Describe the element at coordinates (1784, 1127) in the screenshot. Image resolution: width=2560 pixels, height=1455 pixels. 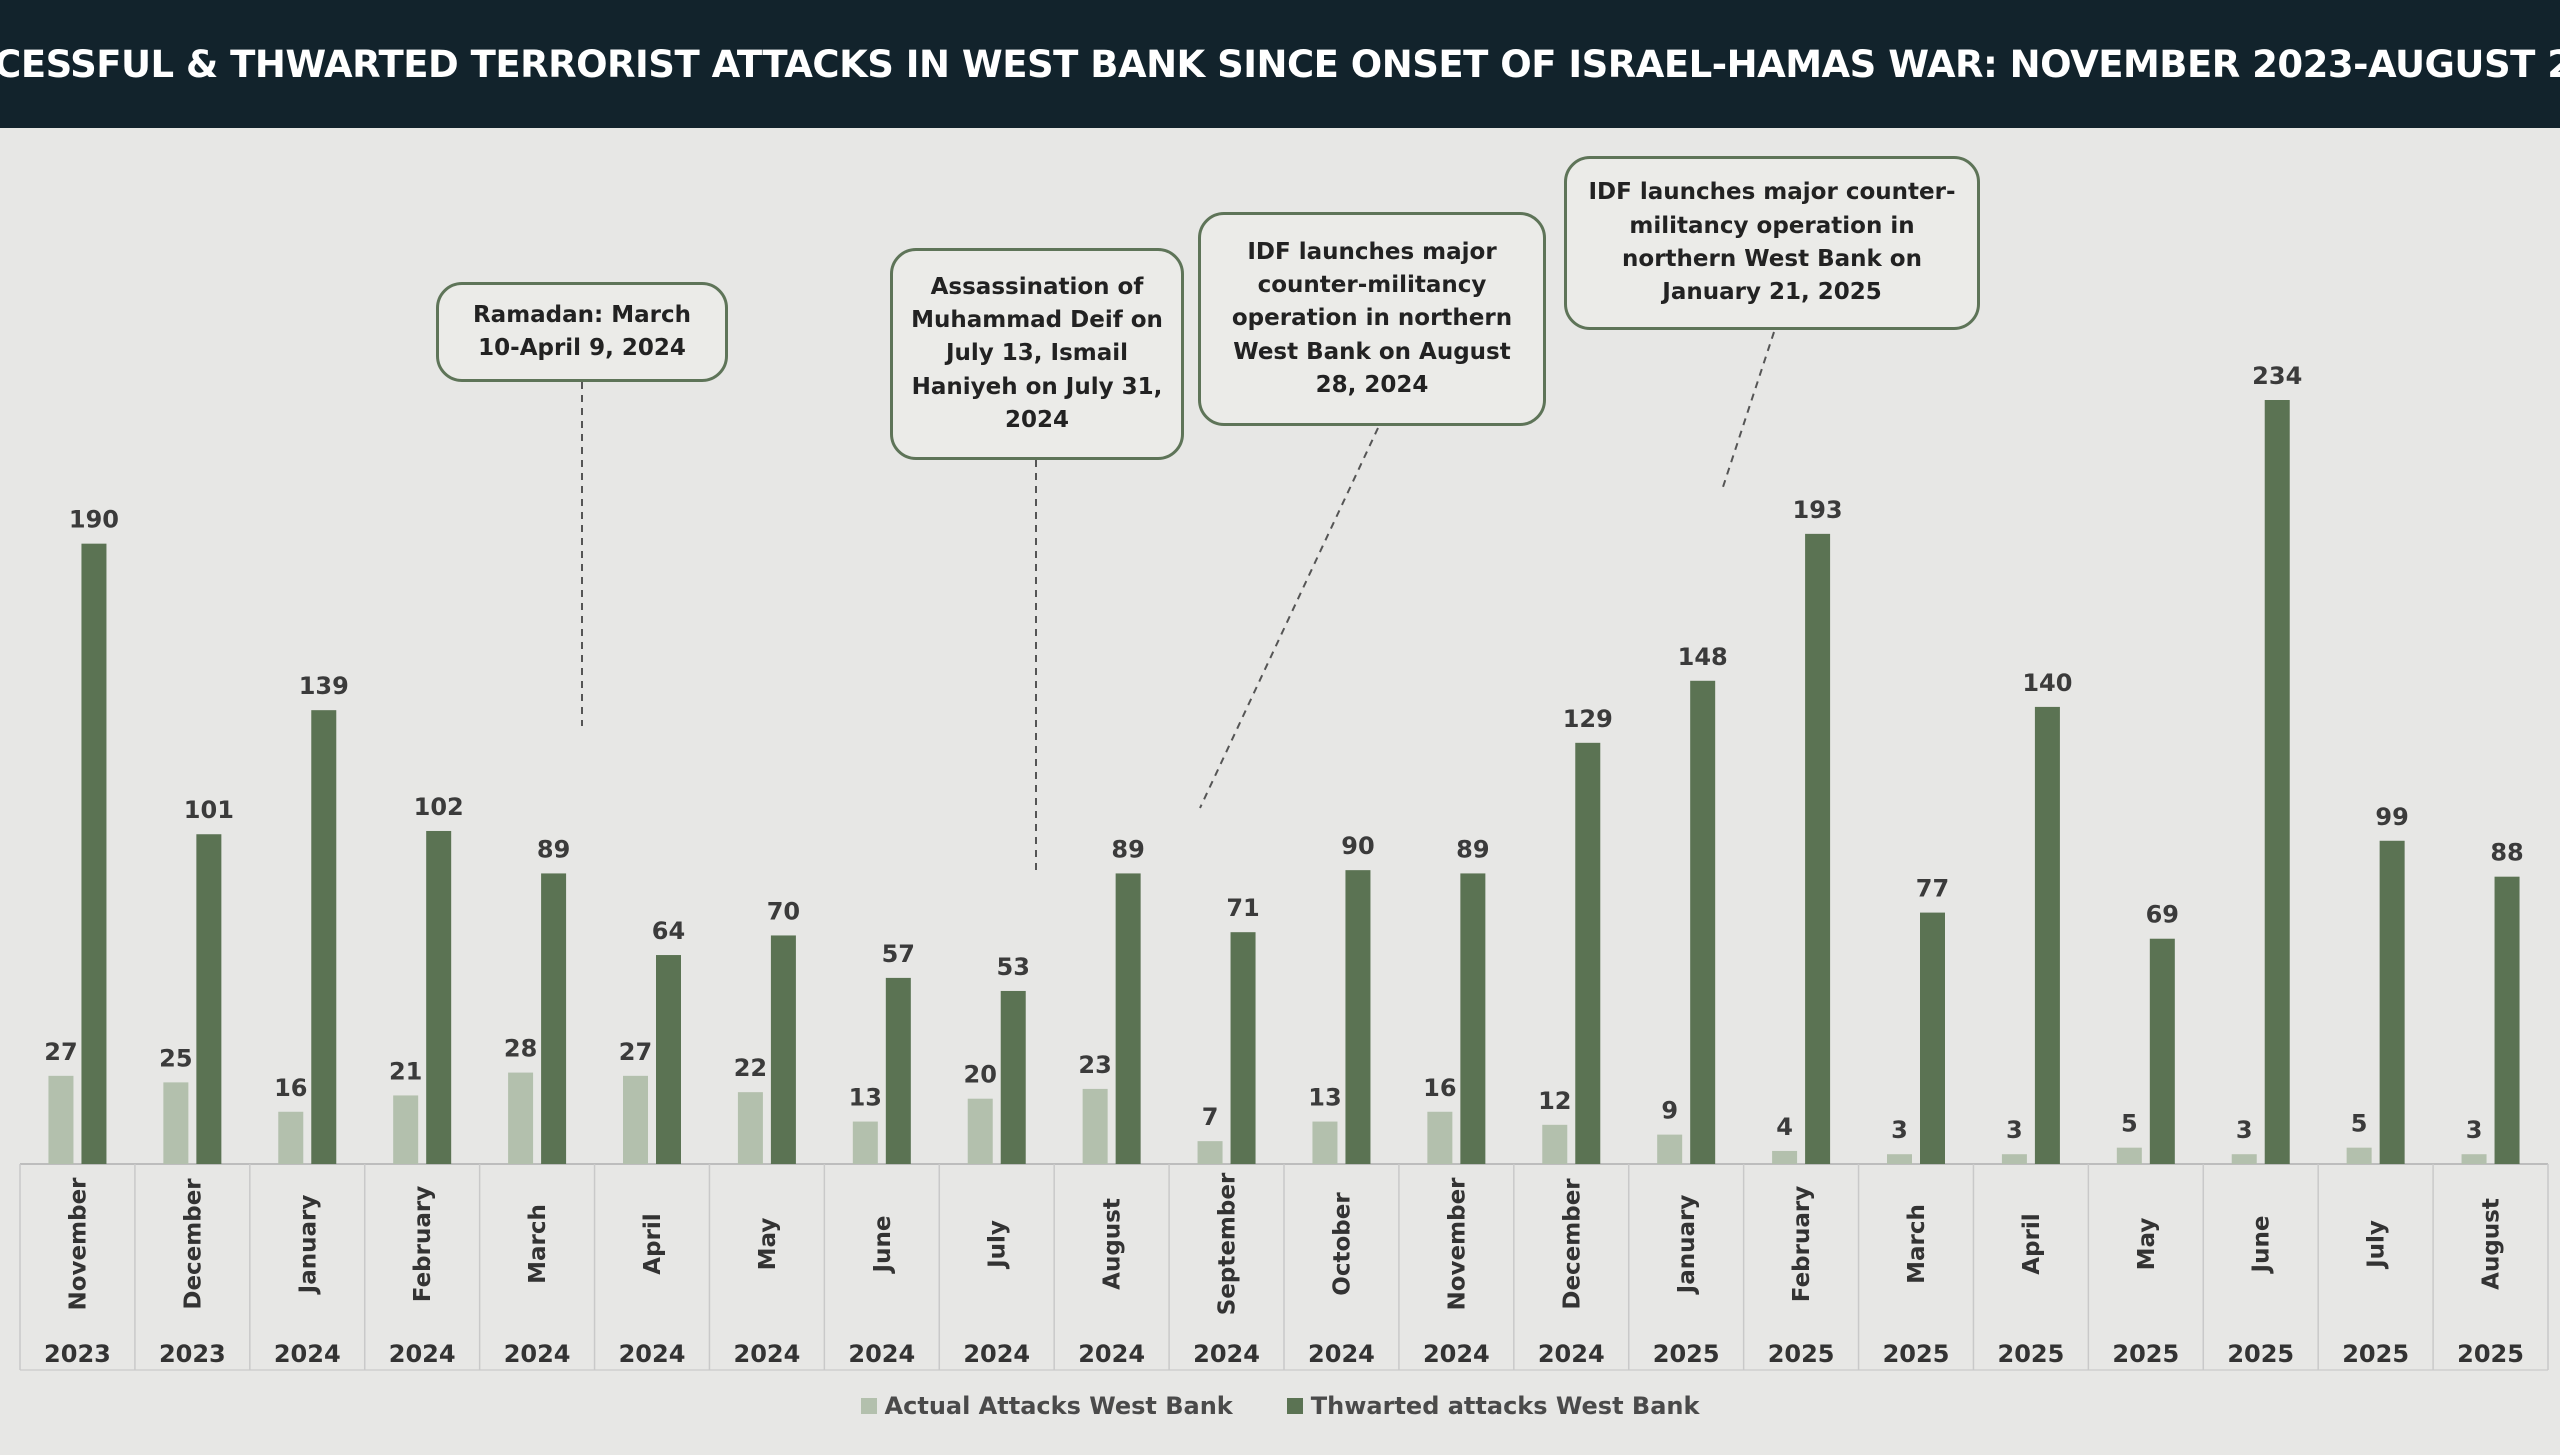
I see `data-label-actual: 4` at that location.